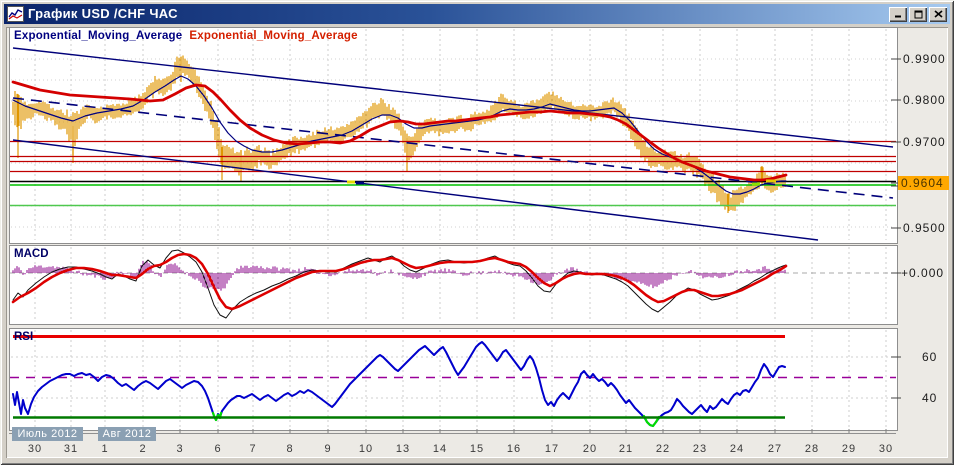 The width and height of the screenshot is (954, 465). I want to click on window-titlebar: График USD /CHF ЧАС, so click(477, 14).